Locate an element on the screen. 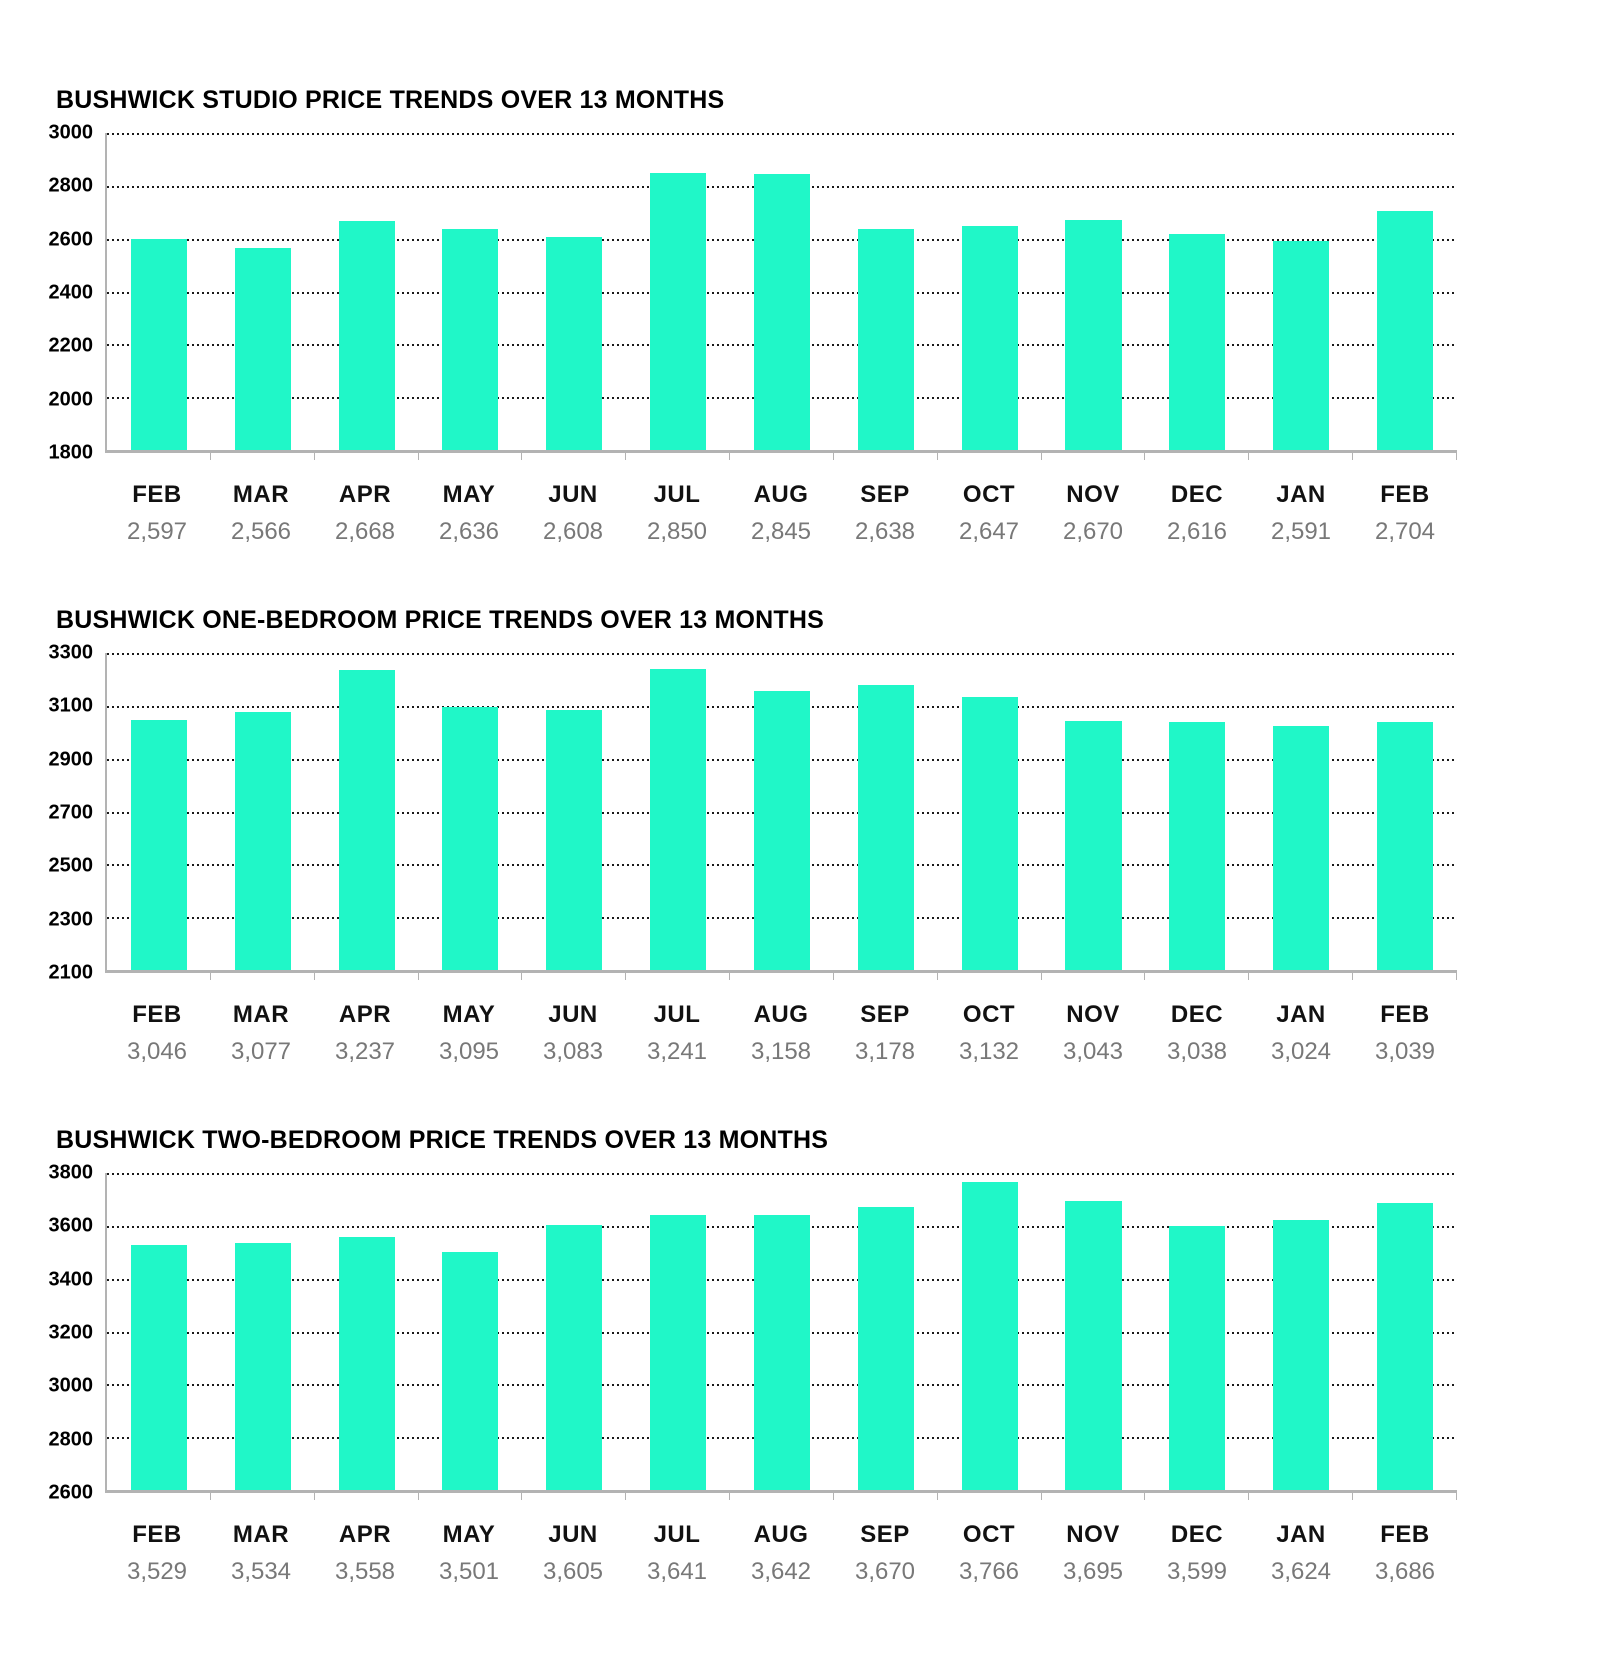 The width and height of the screenshot is (1600, 1672). y-tick-label: 2000 is located at coordinates (71, 399).